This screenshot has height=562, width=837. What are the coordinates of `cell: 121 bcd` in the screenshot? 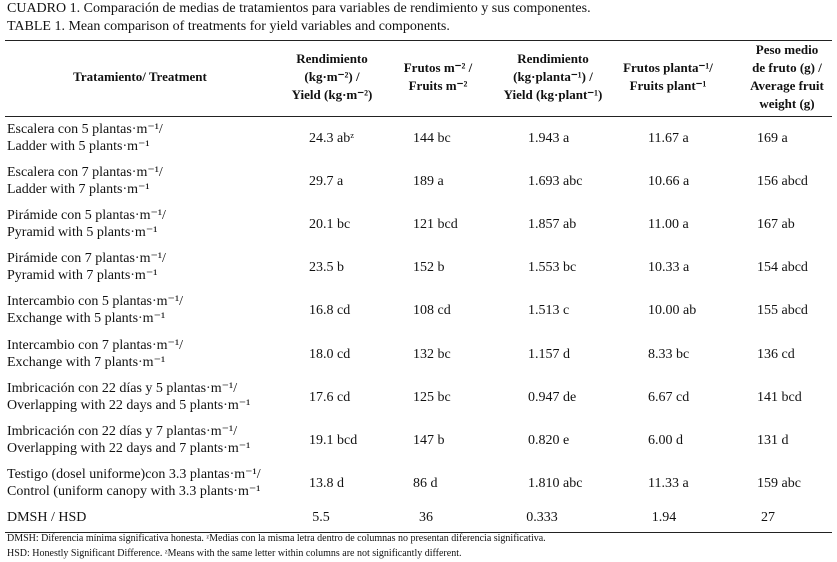 It's located at (435, 225).